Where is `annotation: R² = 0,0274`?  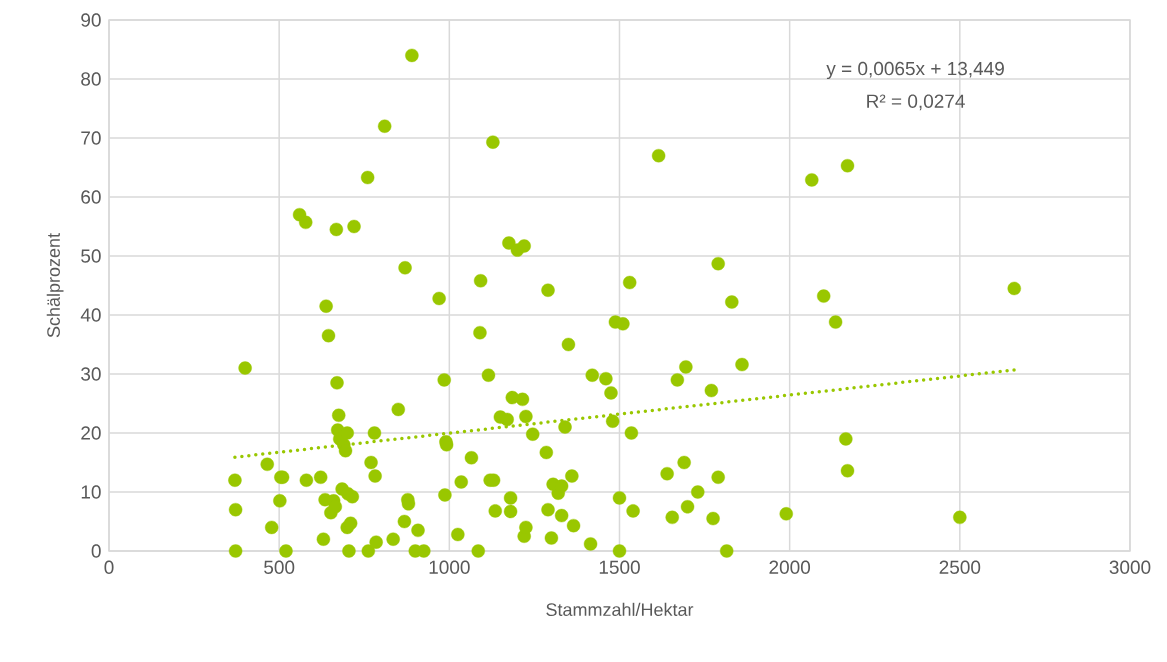
annotation: R² = 0,0274 is located at coordinates (916, 102).